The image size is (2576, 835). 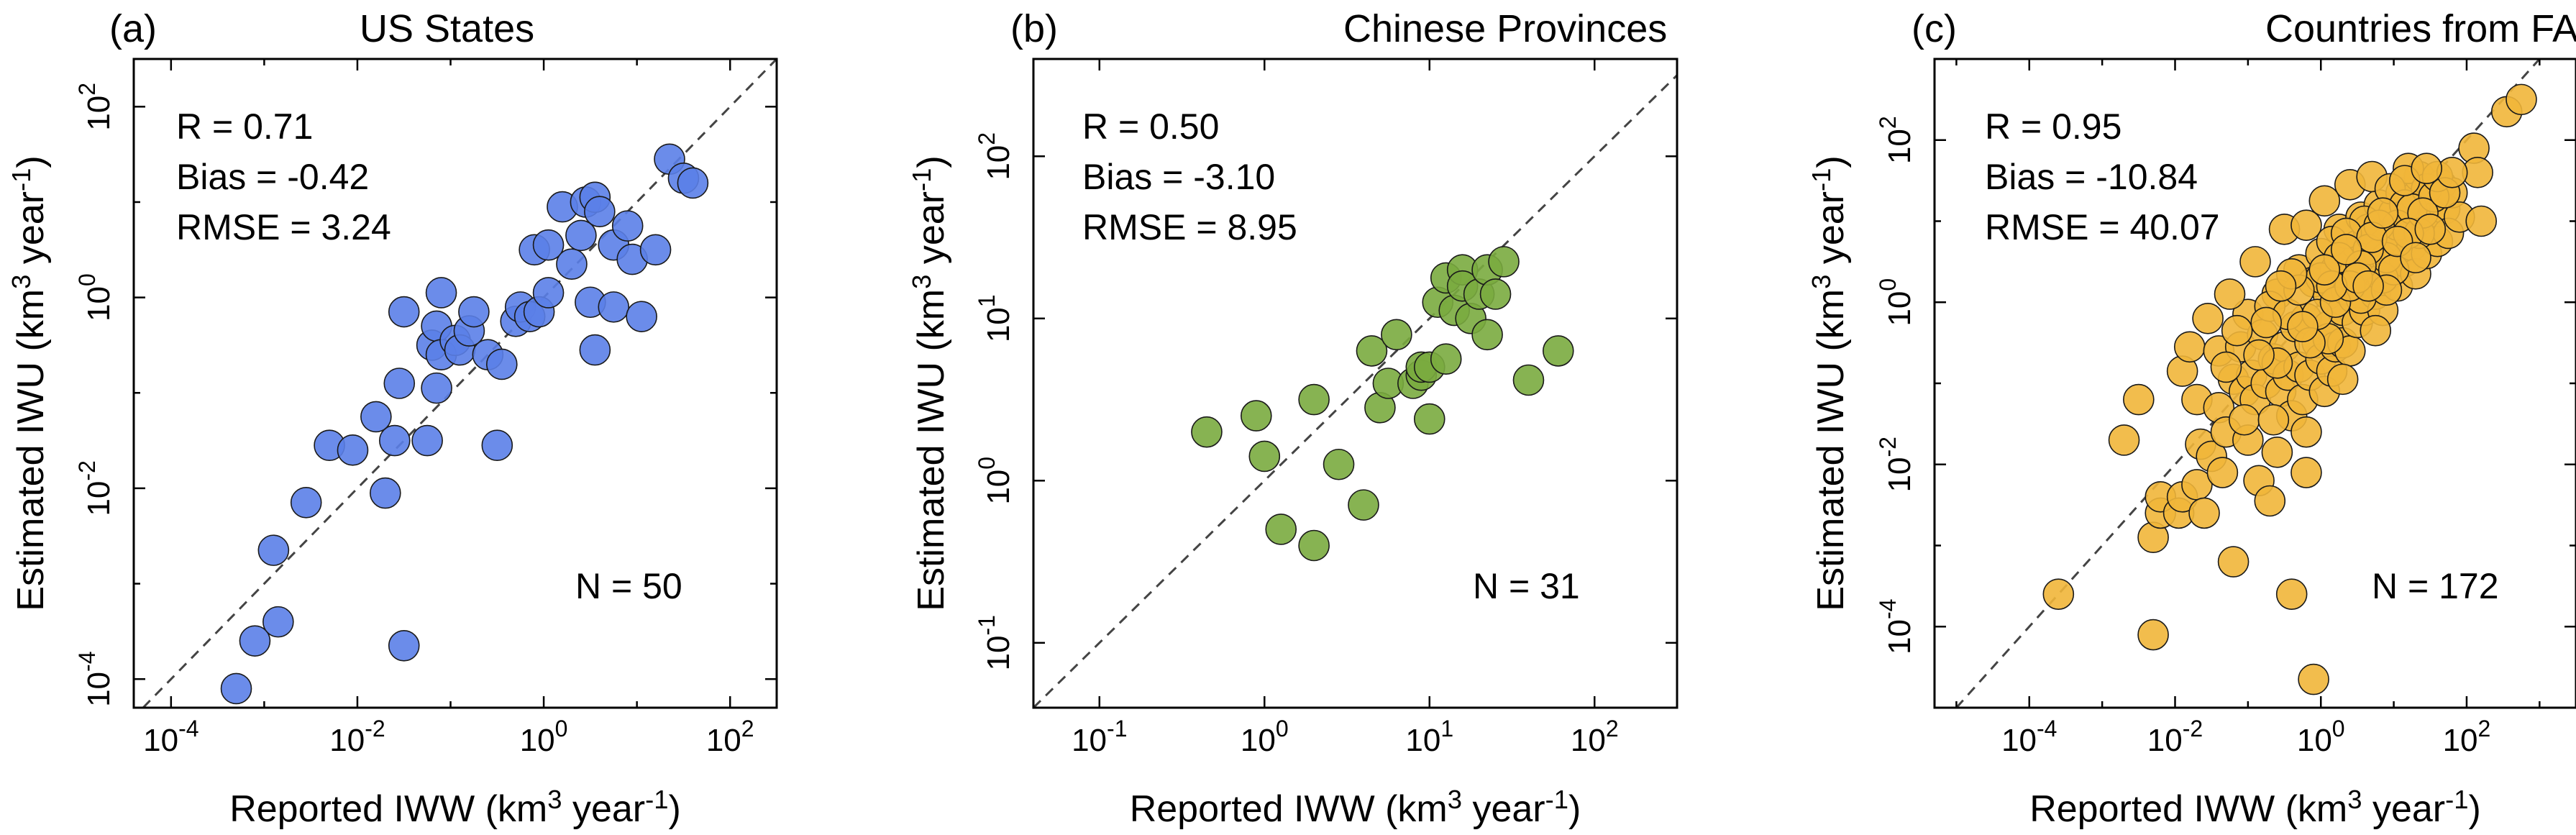 What do you see at coordinates (628, 586) in the screenshot?
I see `sample-count: N = 50` at bounding box center [628, 586].